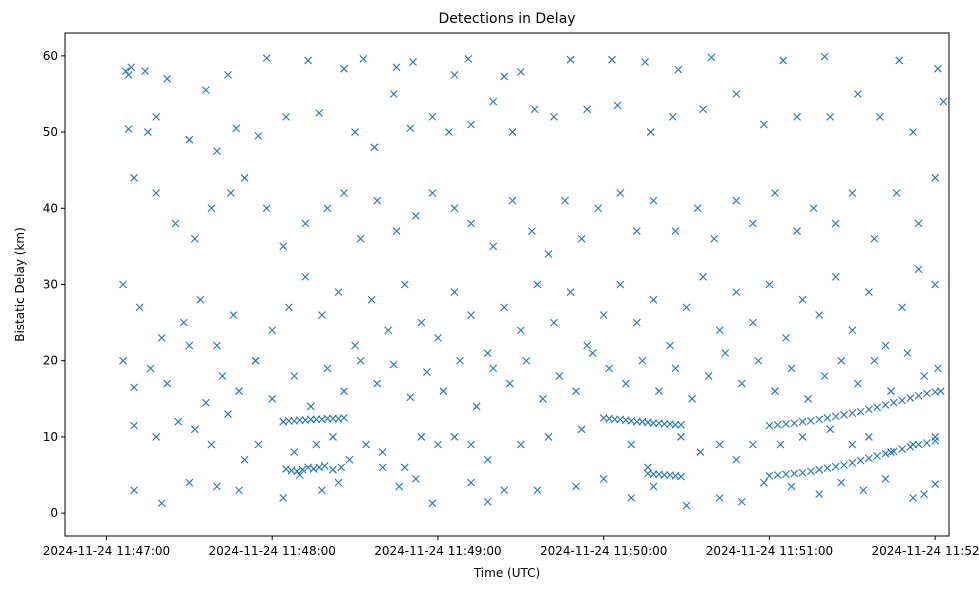  What do you see at coordinates (20, 284) in the screenshot?
I see `y-axis-label: Bistatic Delay (km)` at bounding box center [20, 284].